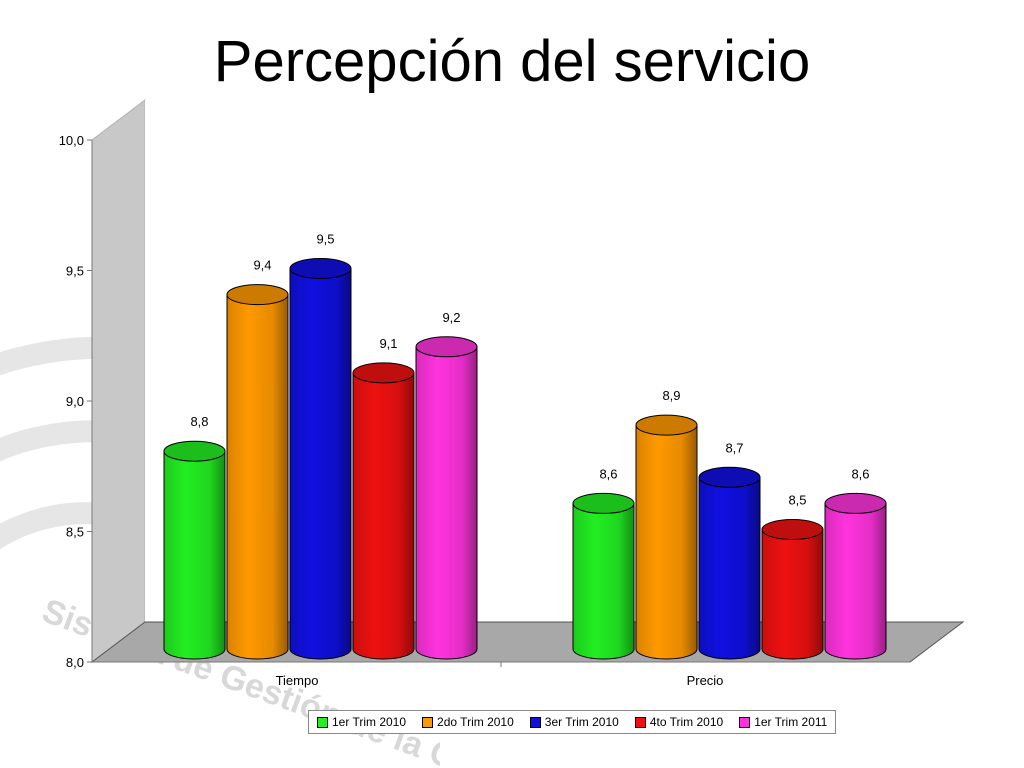 The height and width of the screenshot is (768, 1024). I want to click on category-label: Precio, so click(705, 680).